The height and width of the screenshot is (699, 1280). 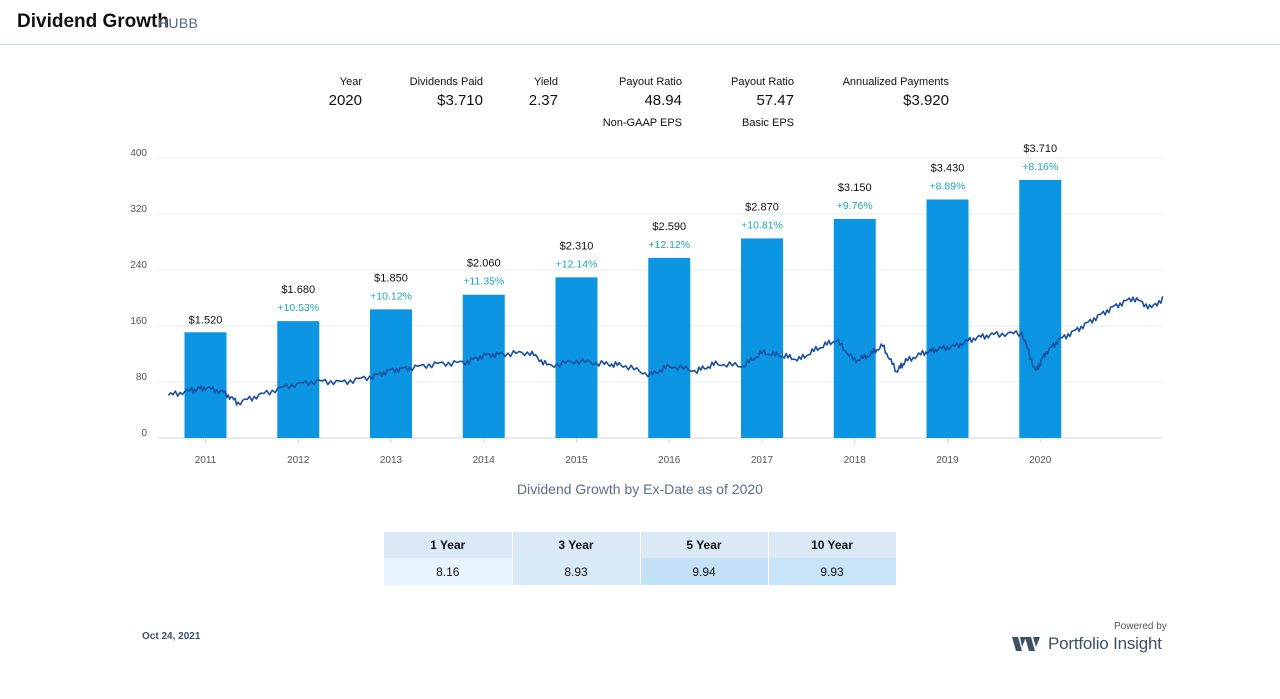 What do you see at coordinates (1040, 149) in the screenshot?
I see `bar-value-label: $3.710` at bounding box center [1040, 149].